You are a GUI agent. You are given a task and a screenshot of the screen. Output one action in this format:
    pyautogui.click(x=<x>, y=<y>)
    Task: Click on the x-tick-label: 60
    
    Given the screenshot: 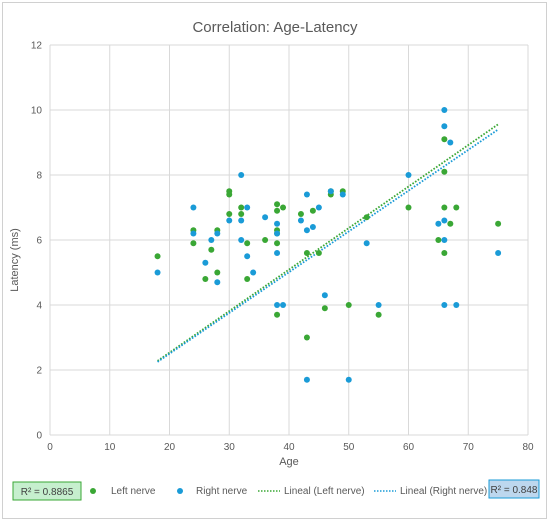 What is the action you would take?
    pyautogui.click(x=409, y=447)
    